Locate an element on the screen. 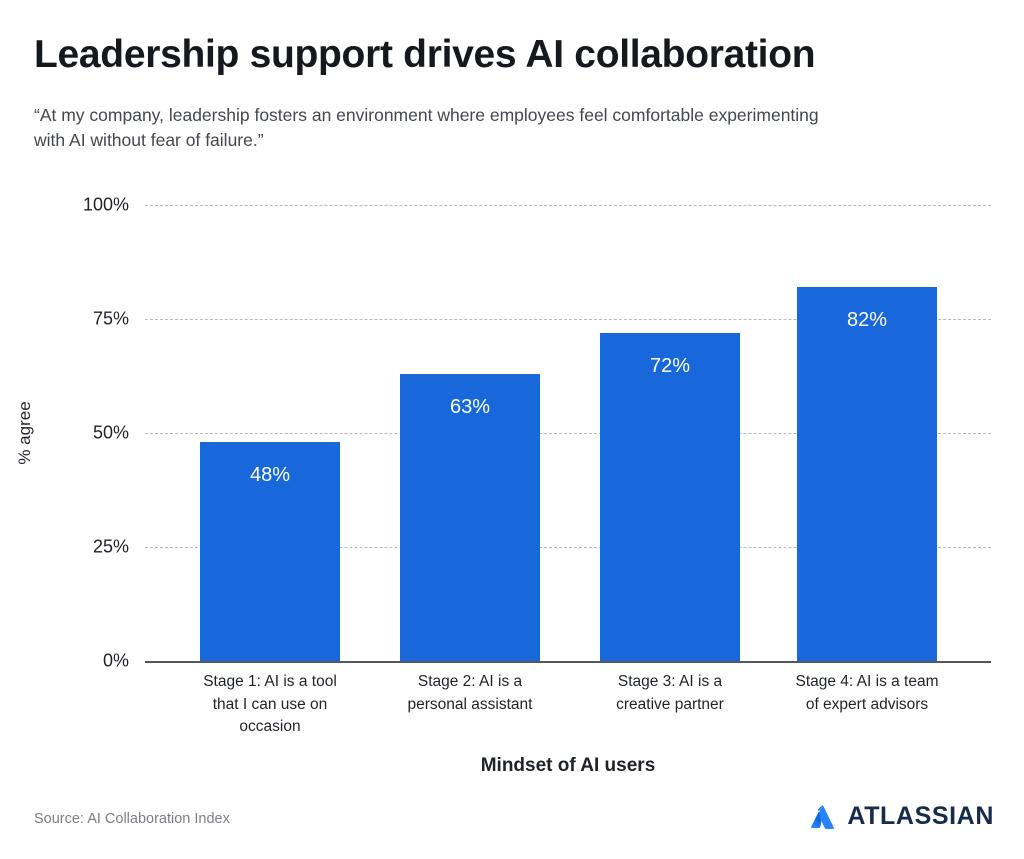  bar-stage-2: 63% is located at coordinates (470, 517).